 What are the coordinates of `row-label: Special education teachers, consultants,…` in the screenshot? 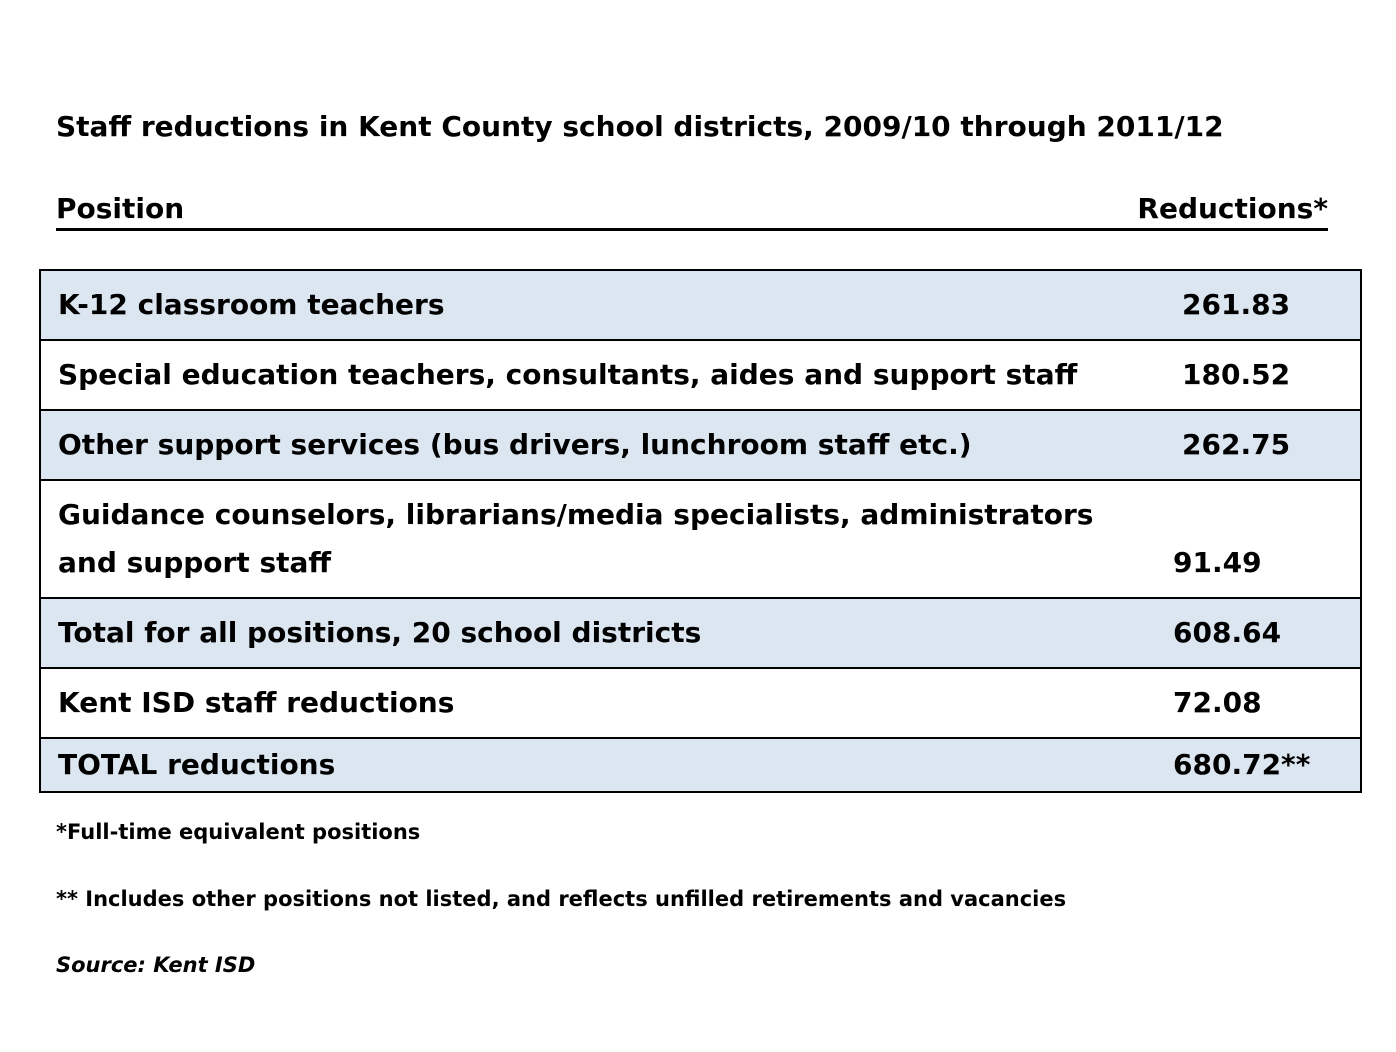 It's located at (589, 375).